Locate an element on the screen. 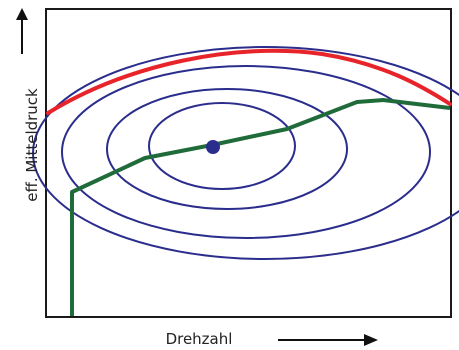  optimum-point is located at coordinates (213, 147).